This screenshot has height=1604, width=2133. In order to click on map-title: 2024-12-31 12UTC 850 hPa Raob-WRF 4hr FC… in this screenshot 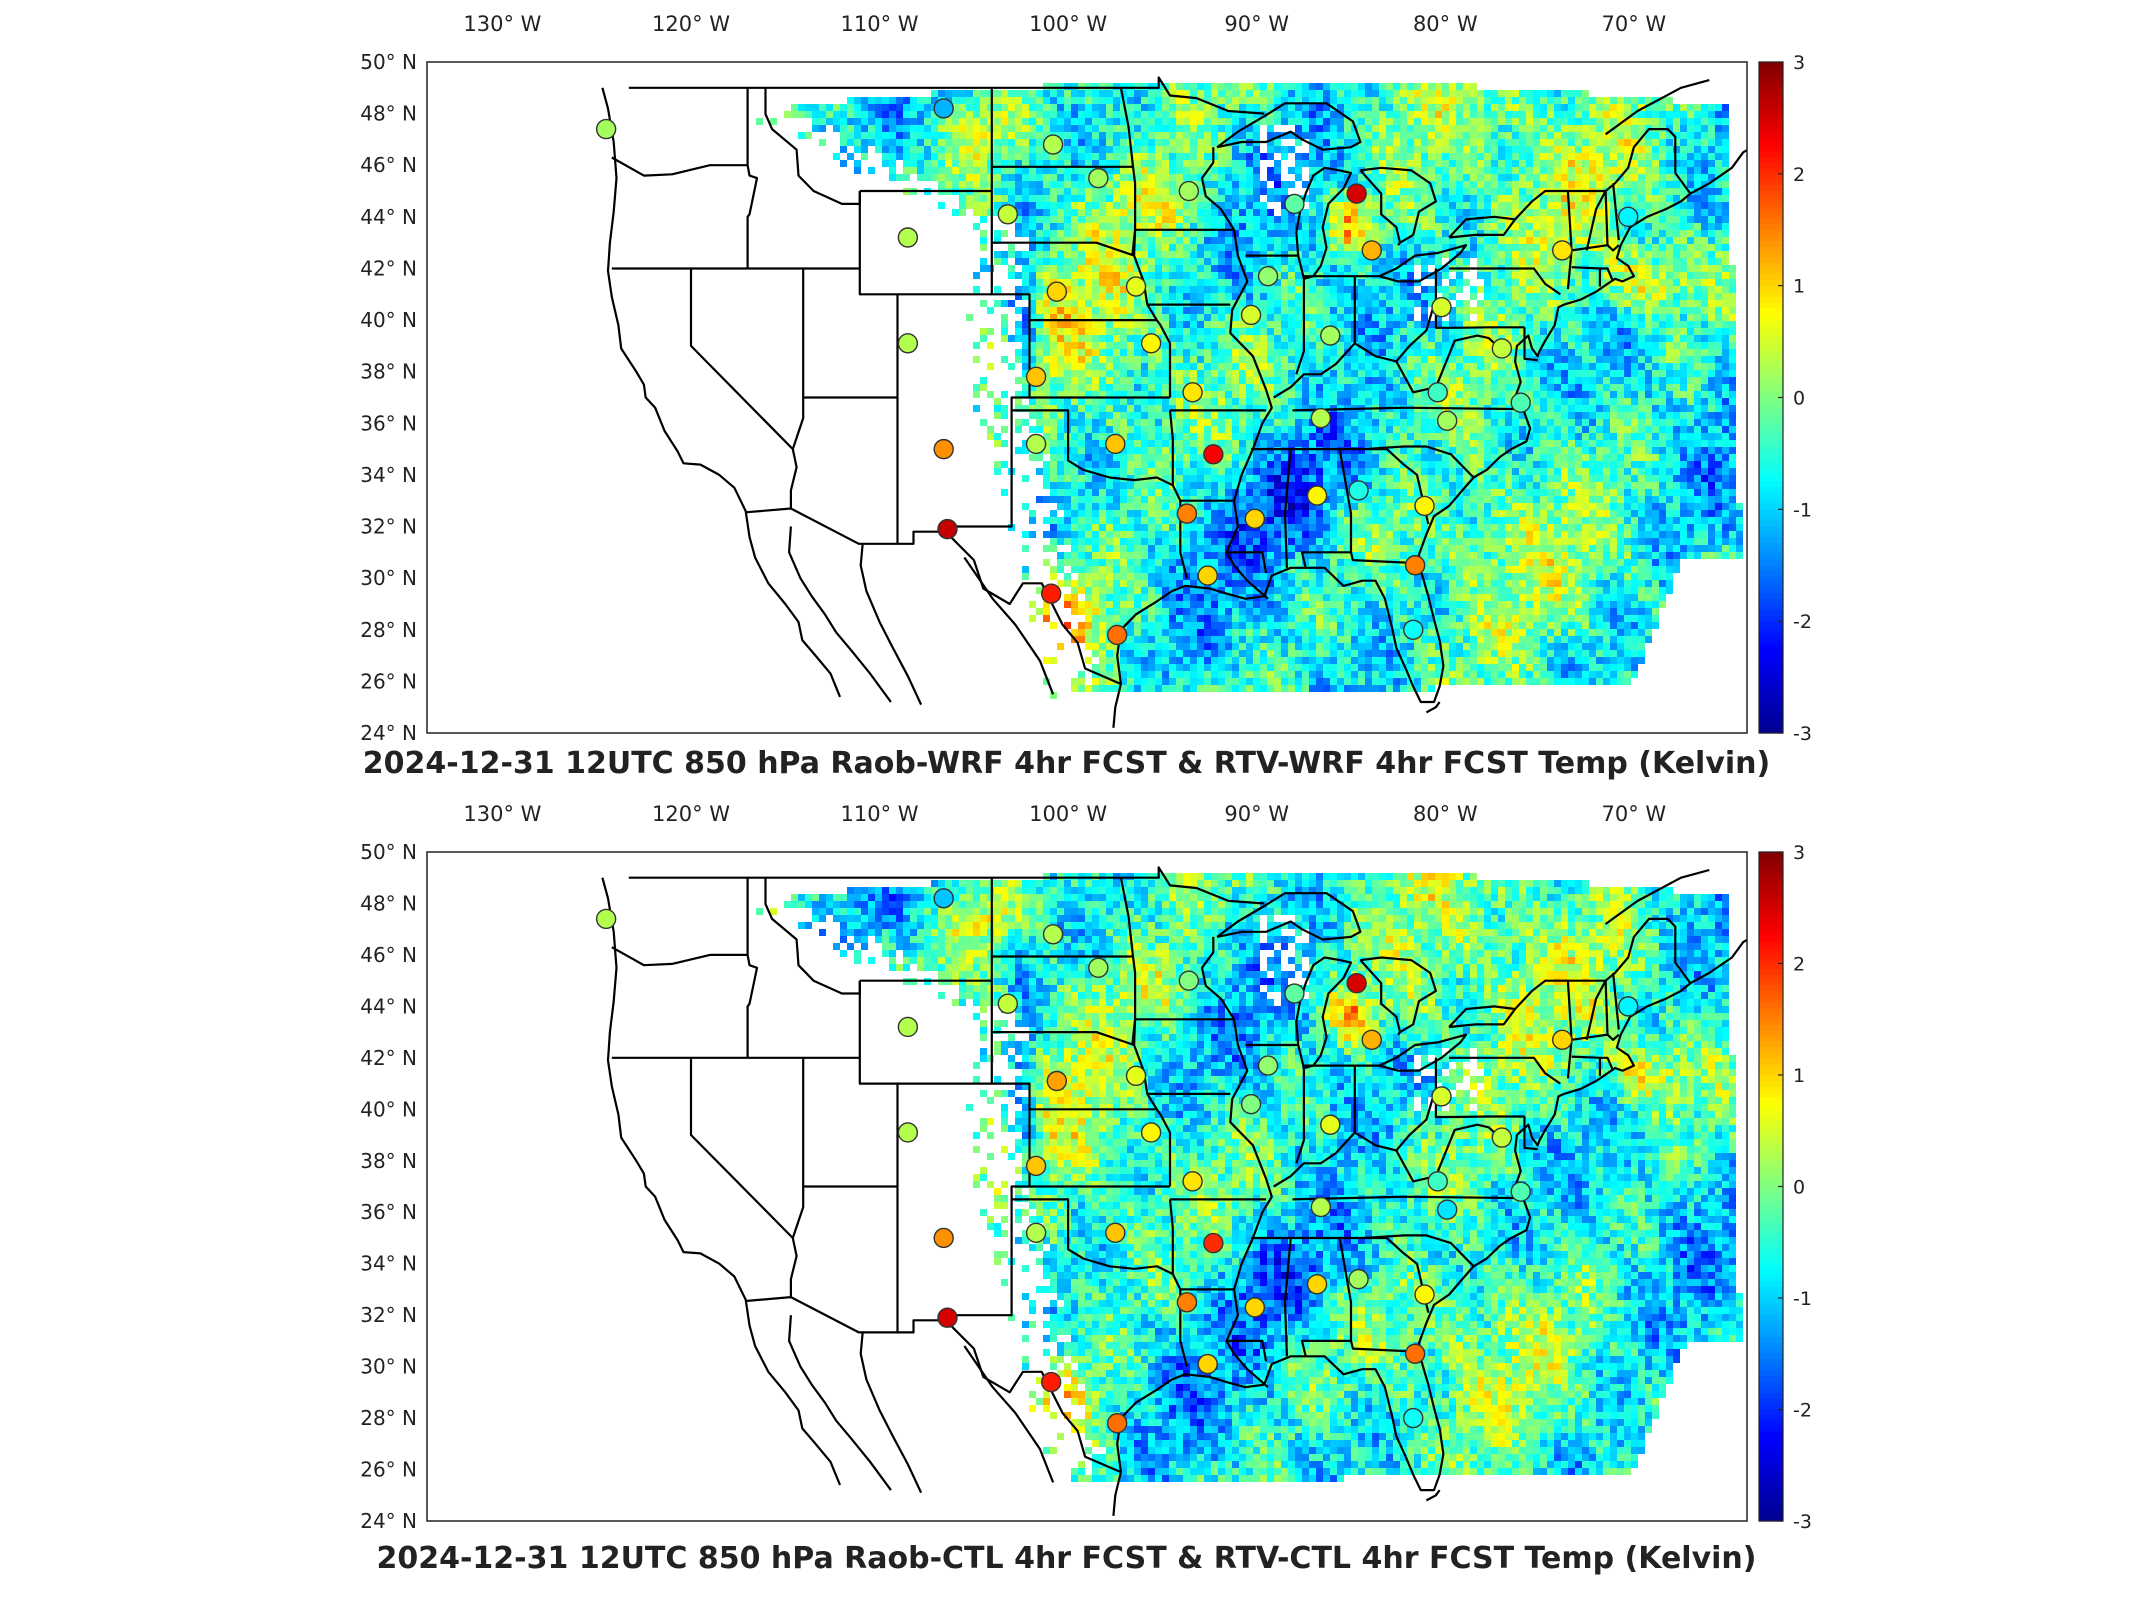, I will do `click(1066, 763)`.